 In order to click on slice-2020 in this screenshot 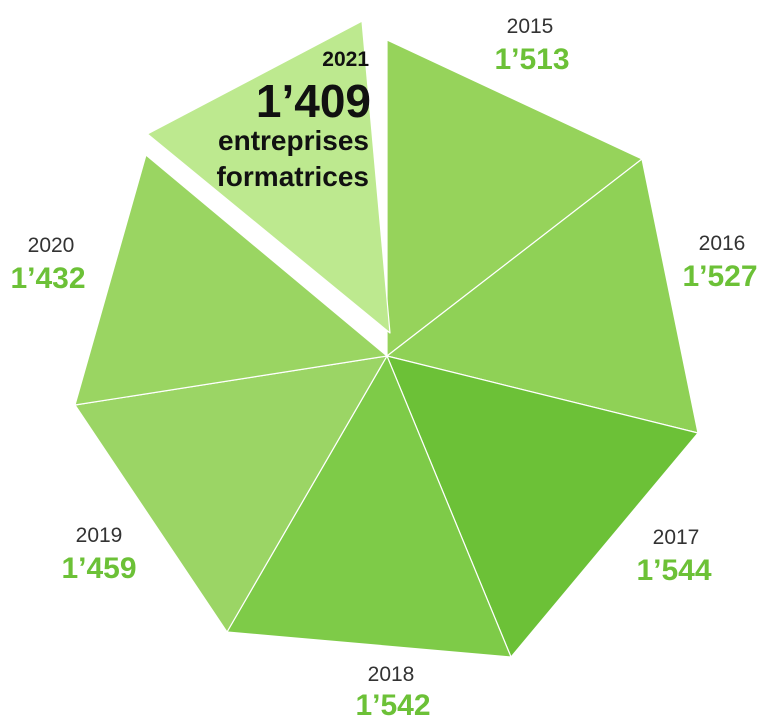, I will do `click(231, 280)`.